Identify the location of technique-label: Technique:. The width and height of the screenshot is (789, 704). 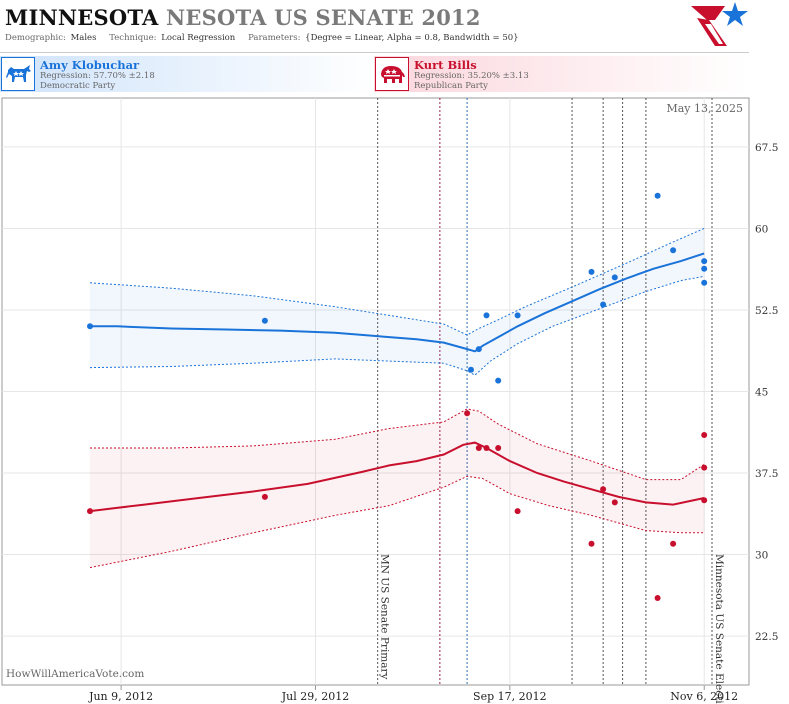
(133, 38).